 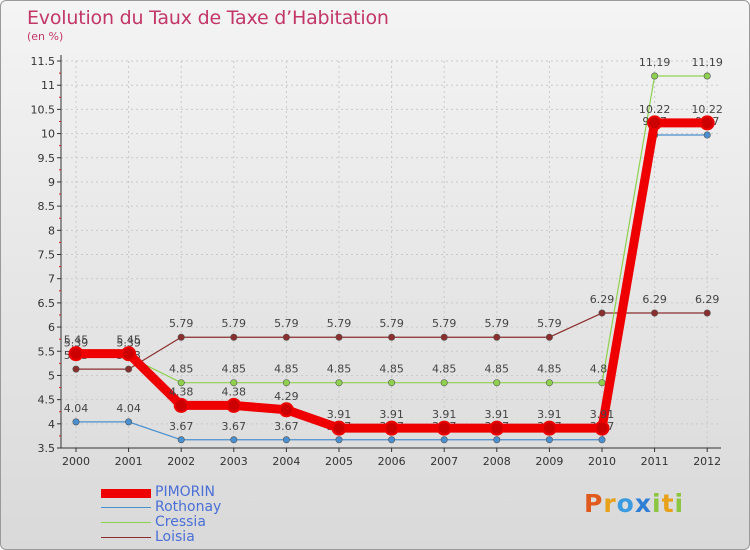 What do you see at coordinates (180, 522) in the screenshot?
I see `legend-label-cressia: Cressia` at bounding box center [180, 522].